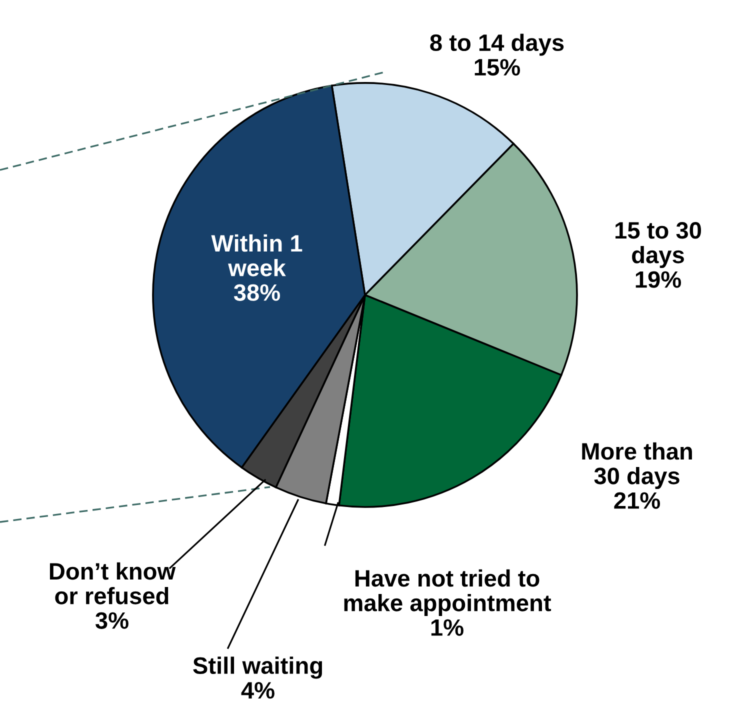  Describe the element at coordinates (637, 466) in the screenshot. I see `slice-label: More than 30 days` at that location.